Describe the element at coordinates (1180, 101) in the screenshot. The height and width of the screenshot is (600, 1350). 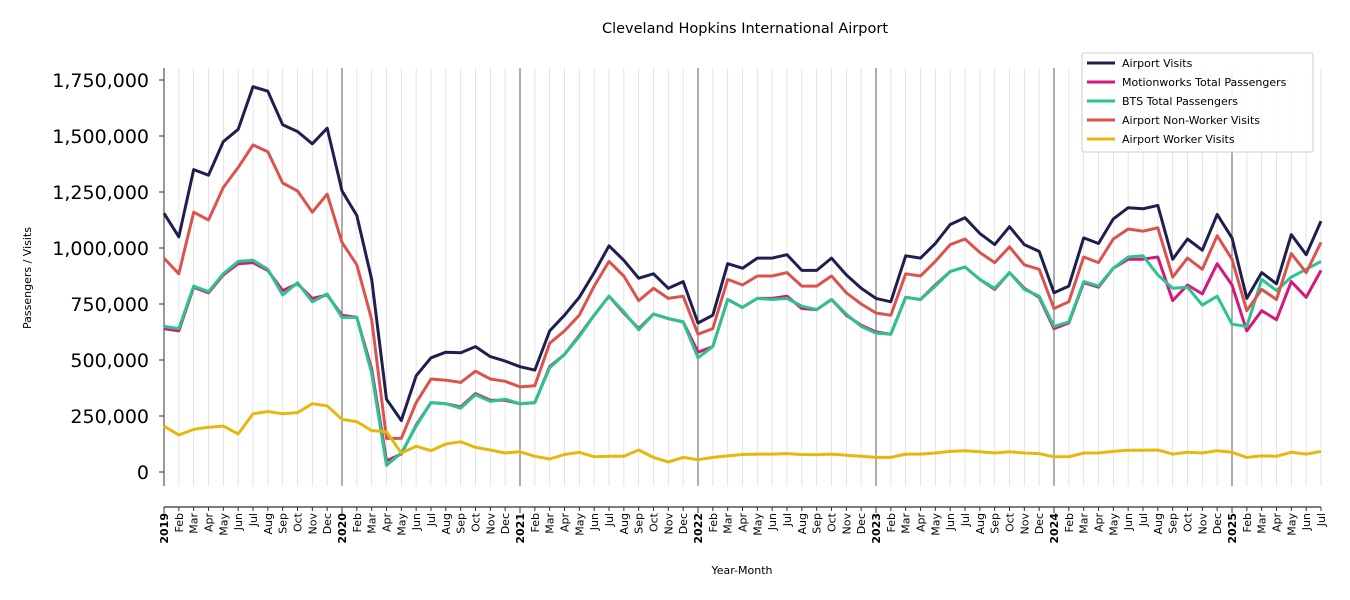
I see `legend-label: BTS Total Passengers` at that location.